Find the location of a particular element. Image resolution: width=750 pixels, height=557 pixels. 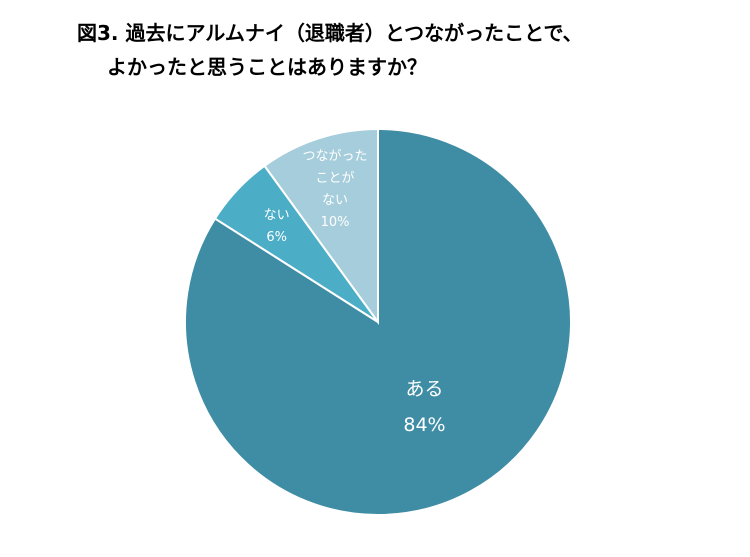

slice-label-box: ない 6% is located at coordinates (277, 227).